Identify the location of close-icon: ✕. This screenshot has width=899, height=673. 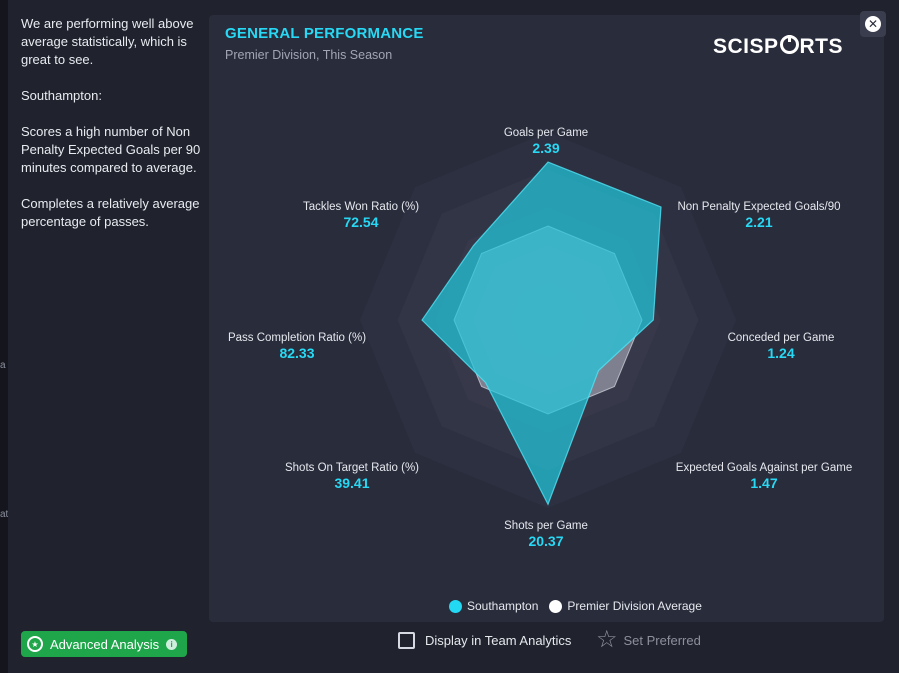
(873, 24).